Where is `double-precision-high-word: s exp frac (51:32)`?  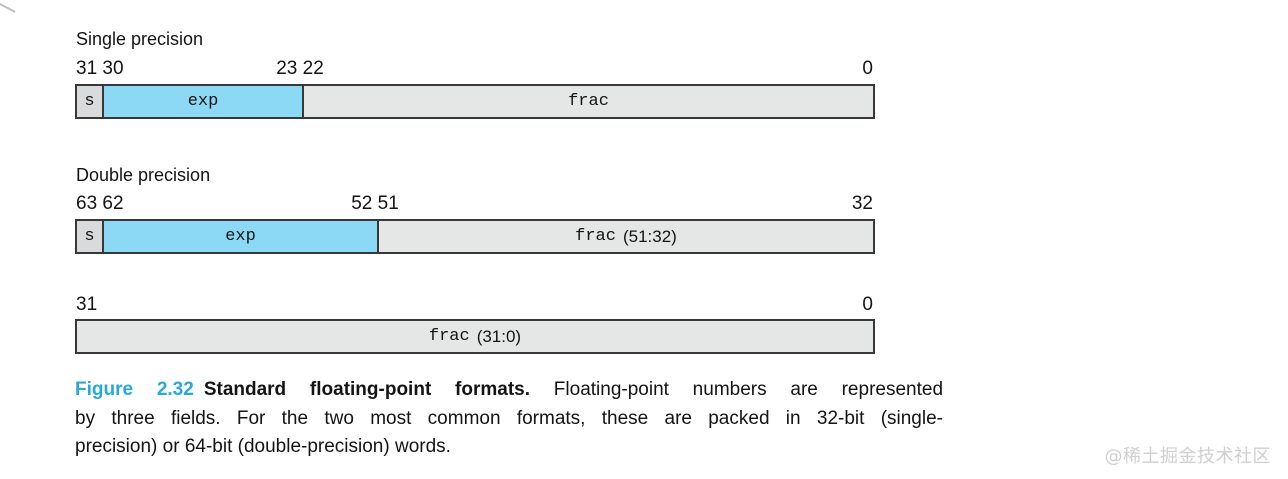 double-precision-high-word: s exp frac (51:32) is located at coordinates (475, 236).